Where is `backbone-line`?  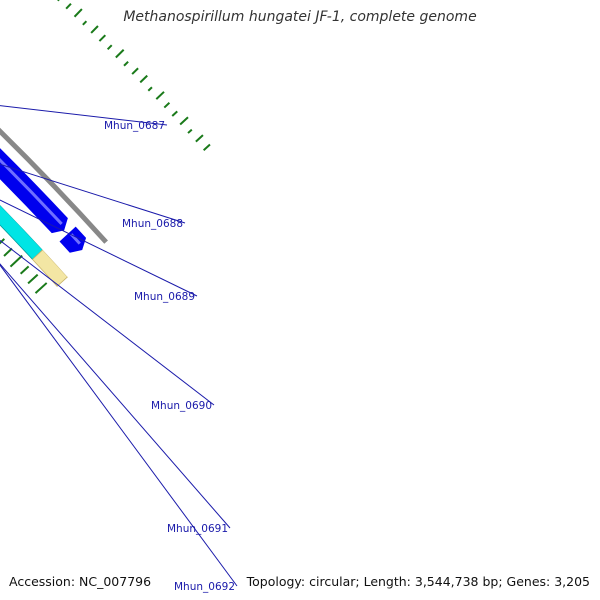 backbone-line is located at coordinates (54, 185).